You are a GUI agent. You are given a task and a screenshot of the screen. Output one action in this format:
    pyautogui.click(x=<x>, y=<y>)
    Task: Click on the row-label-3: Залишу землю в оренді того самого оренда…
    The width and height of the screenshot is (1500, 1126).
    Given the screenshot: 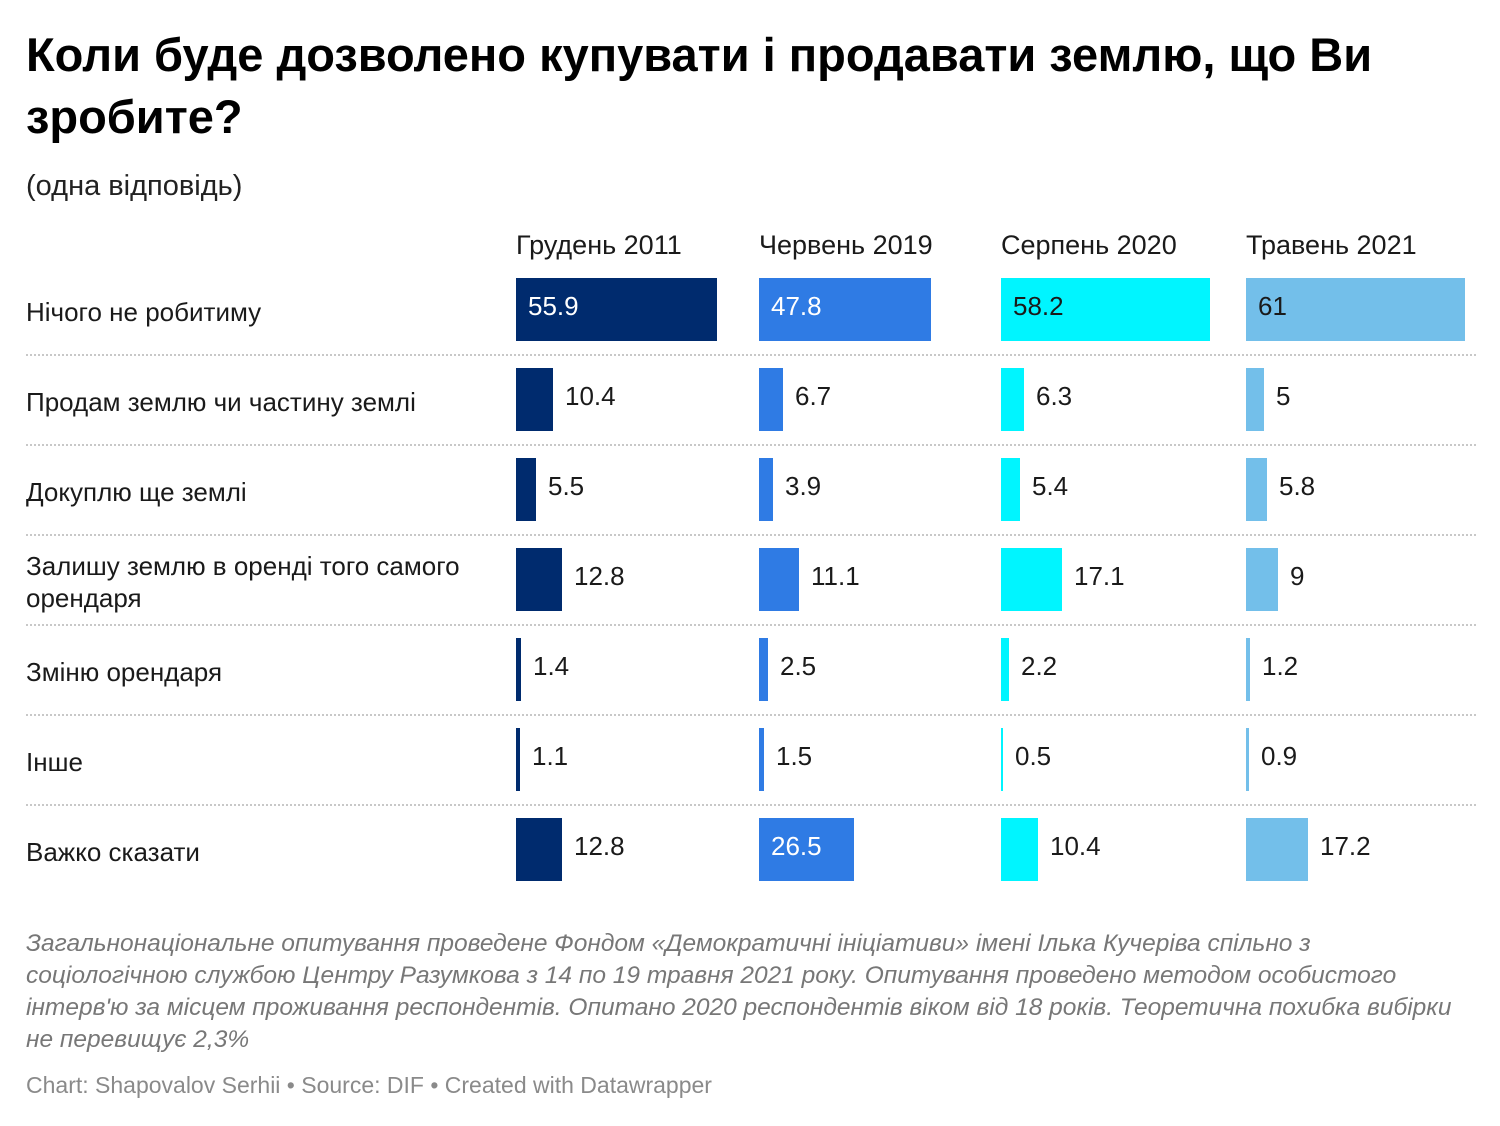 What is the action you would take?
    pyautogui.click(x=243, y=581)
    